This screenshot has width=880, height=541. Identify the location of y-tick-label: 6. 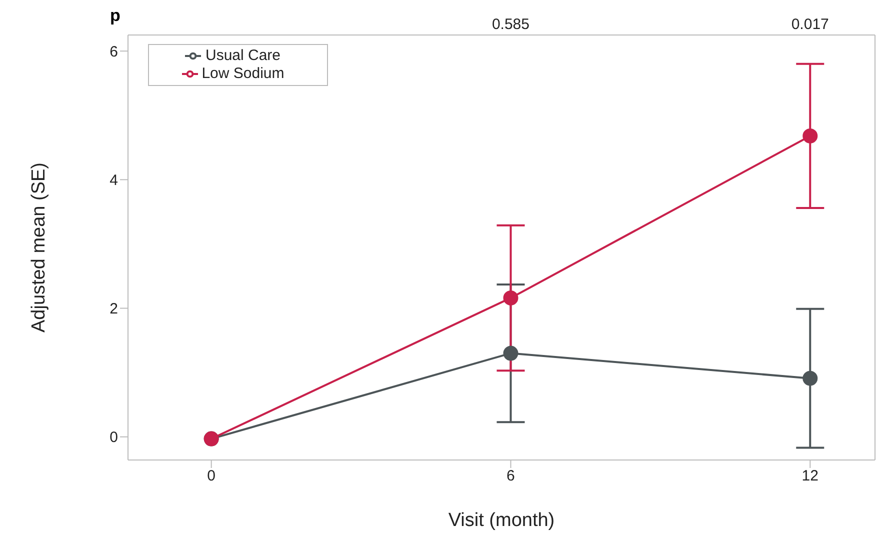
(114, 51).